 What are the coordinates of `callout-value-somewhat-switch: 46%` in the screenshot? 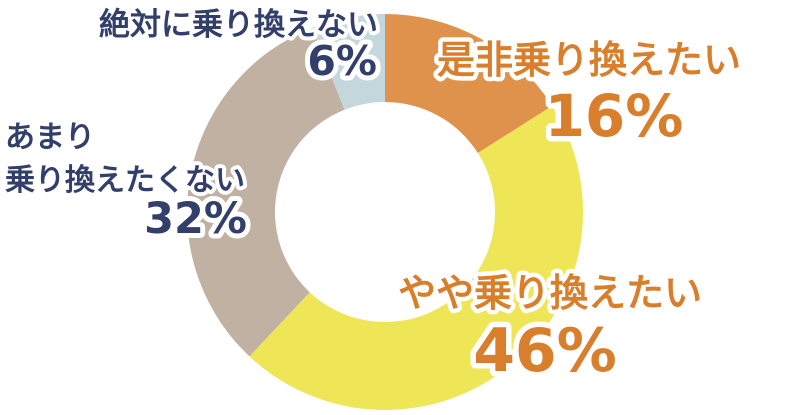 It's located at (545, 351).